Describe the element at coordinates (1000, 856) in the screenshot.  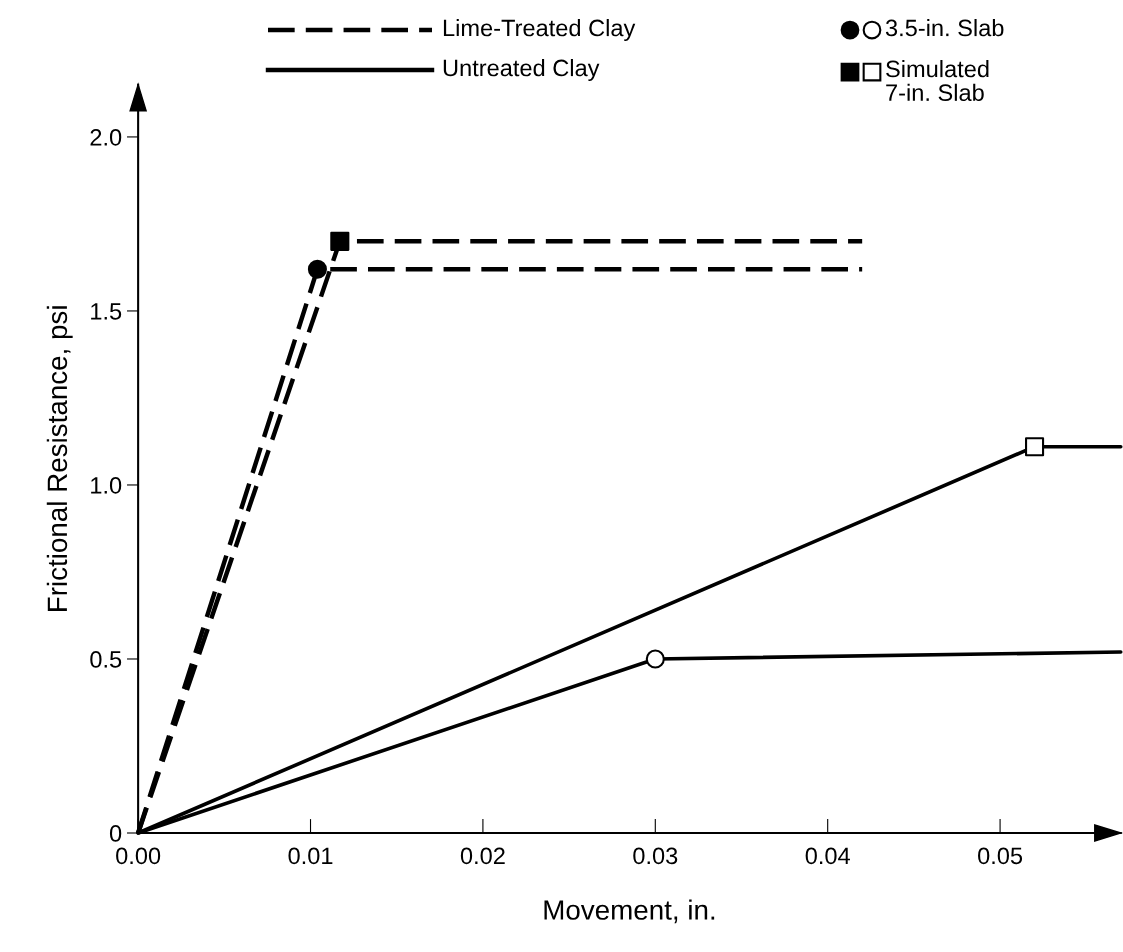
I see `x-tick-label: 0.05` at that location.